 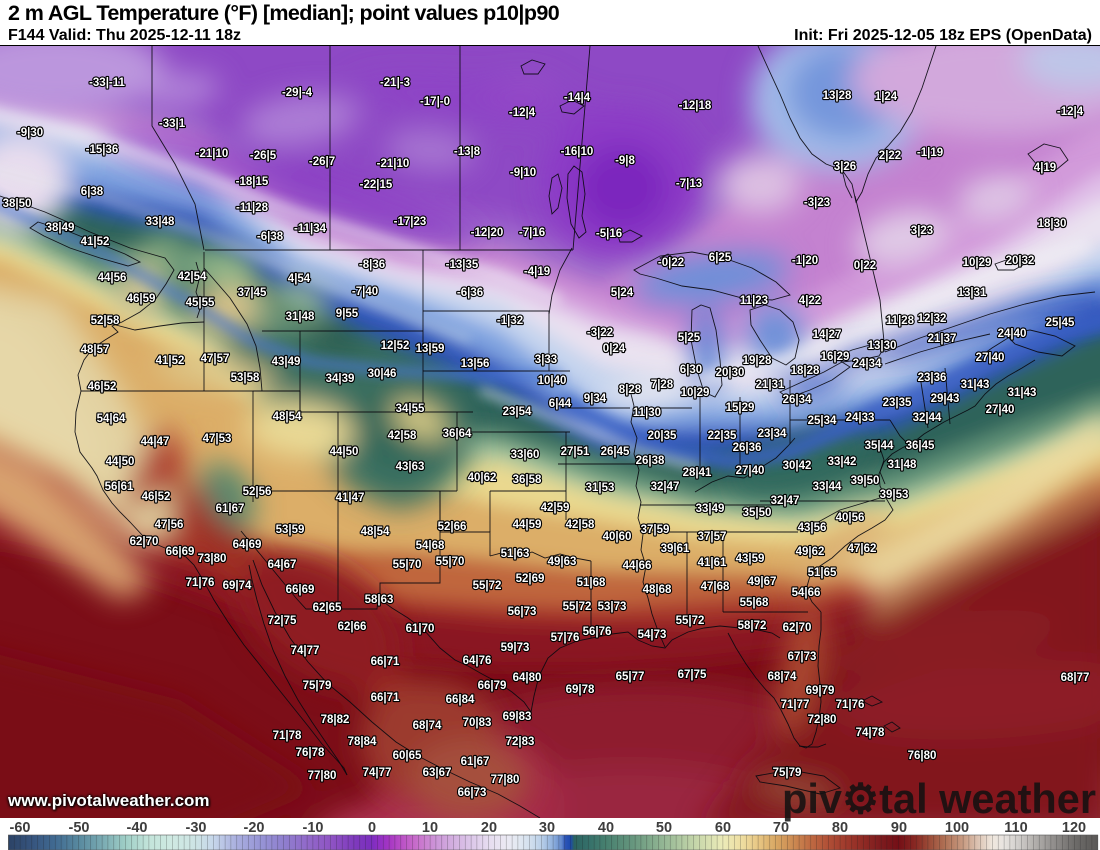 What do you see at coordinates (650, 461) in the screenshot?
I see `svg-text: 26|38` at bounding box center [650, 461].